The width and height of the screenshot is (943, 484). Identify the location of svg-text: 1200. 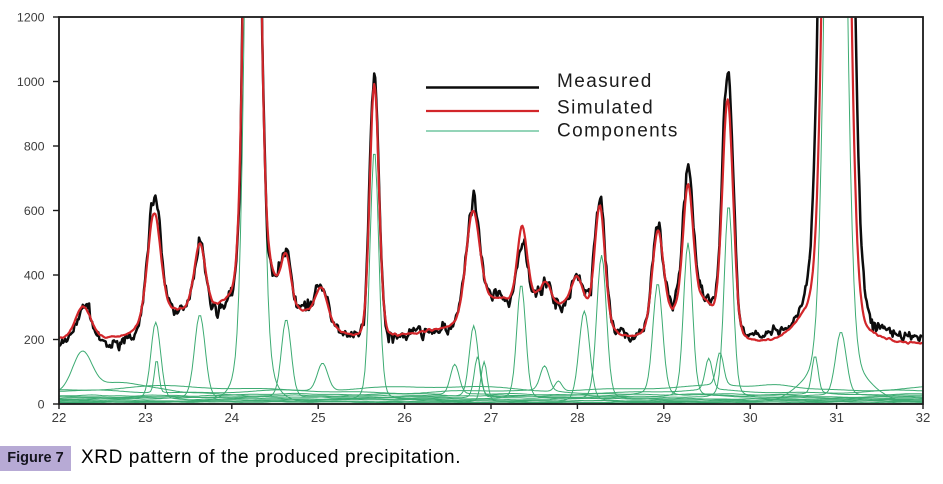
(31, 17).